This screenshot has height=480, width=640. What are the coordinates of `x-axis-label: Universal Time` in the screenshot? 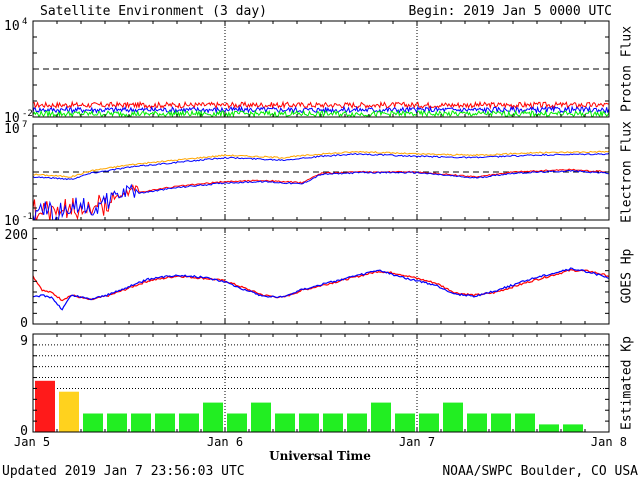 It's located at (320, 456).